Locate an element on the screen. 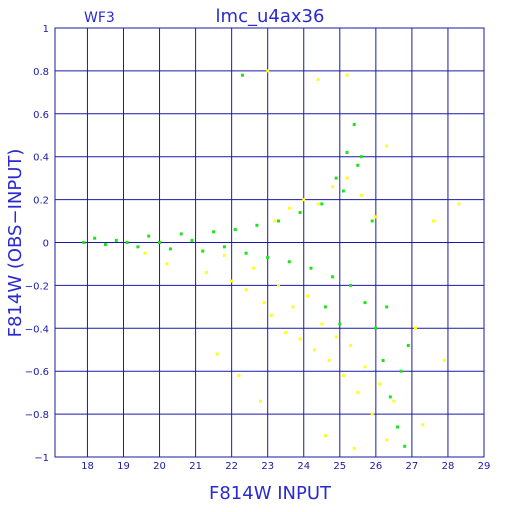  y-tick-label: −0.6 is located at coordinates (37, 372).